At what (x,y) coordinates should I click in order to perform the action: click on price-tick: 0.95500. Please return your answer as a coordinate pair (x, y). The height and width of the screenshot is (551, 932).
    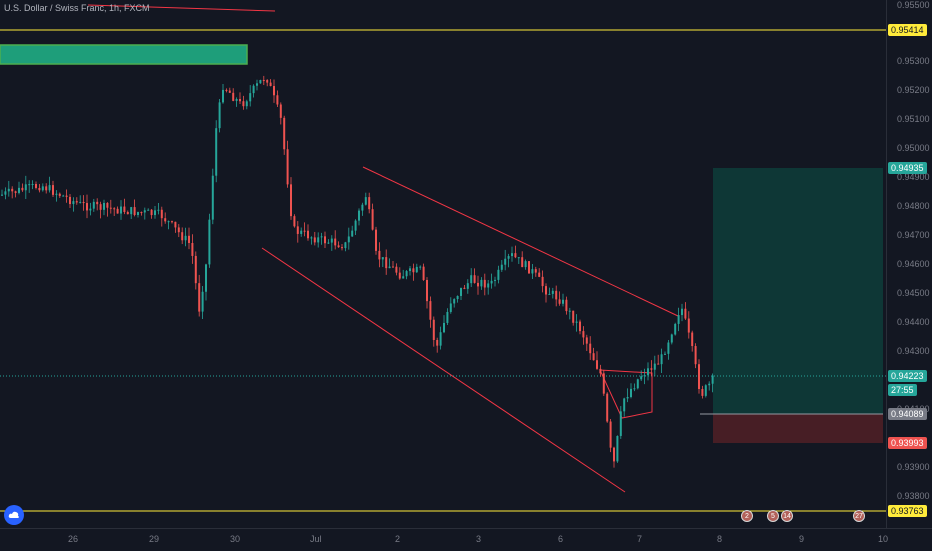
    Looking at the image, I should click on (913, 5).